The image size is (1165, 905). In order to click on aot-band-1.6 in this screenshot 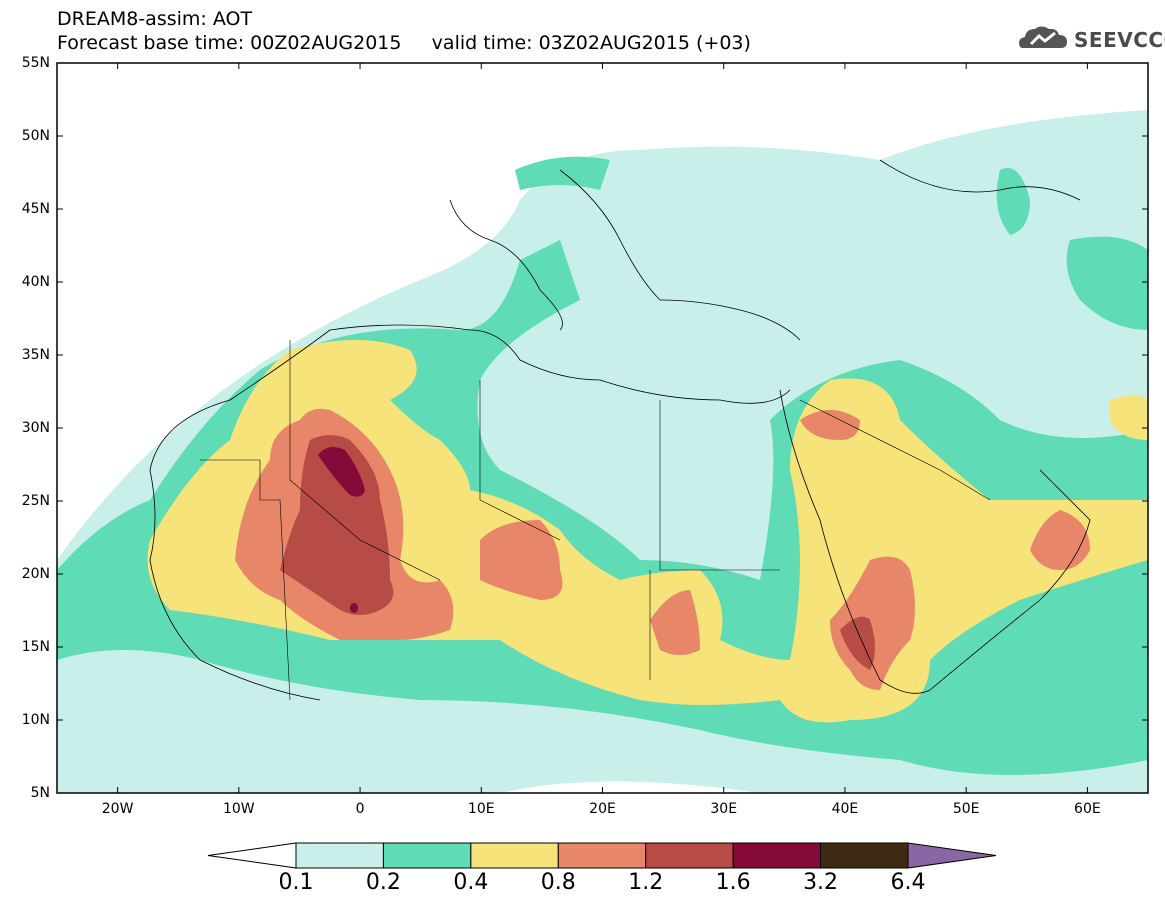, I will do `click(341, 529)`.